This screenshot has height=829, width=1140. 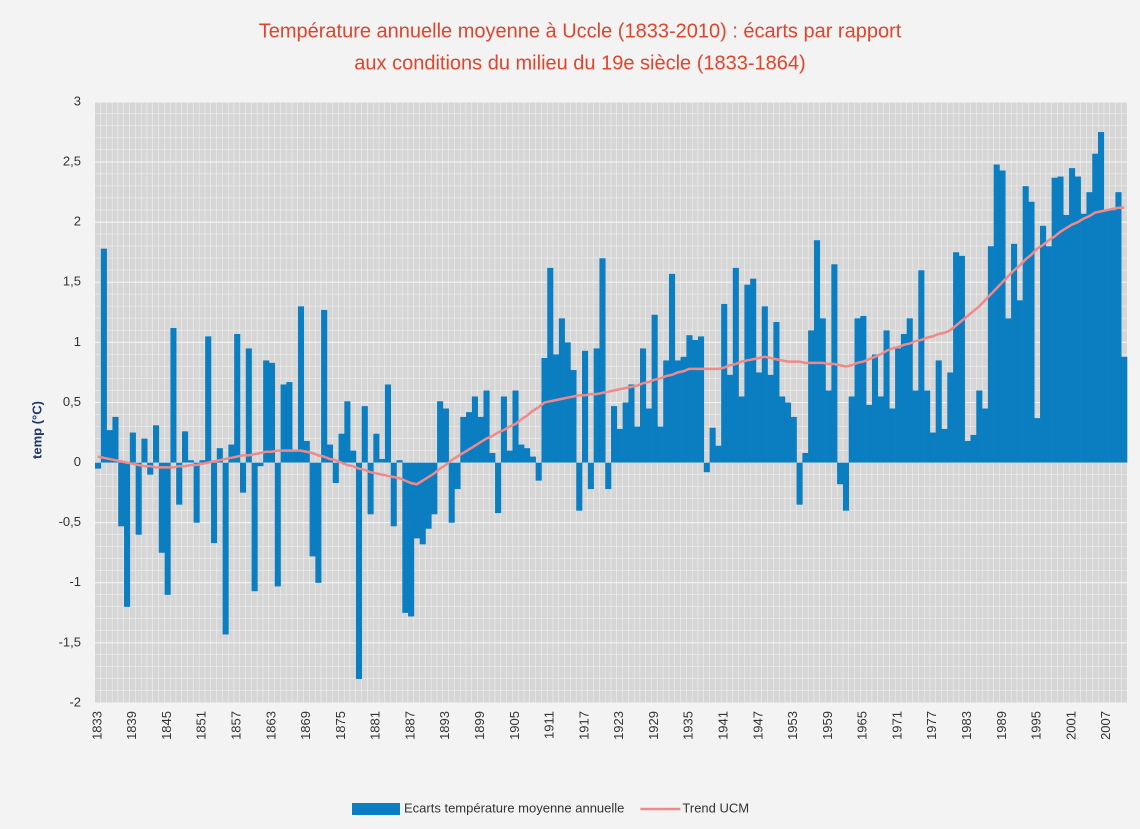 I want to click on x-tick-label: 1881, so click(x=375, y=725).